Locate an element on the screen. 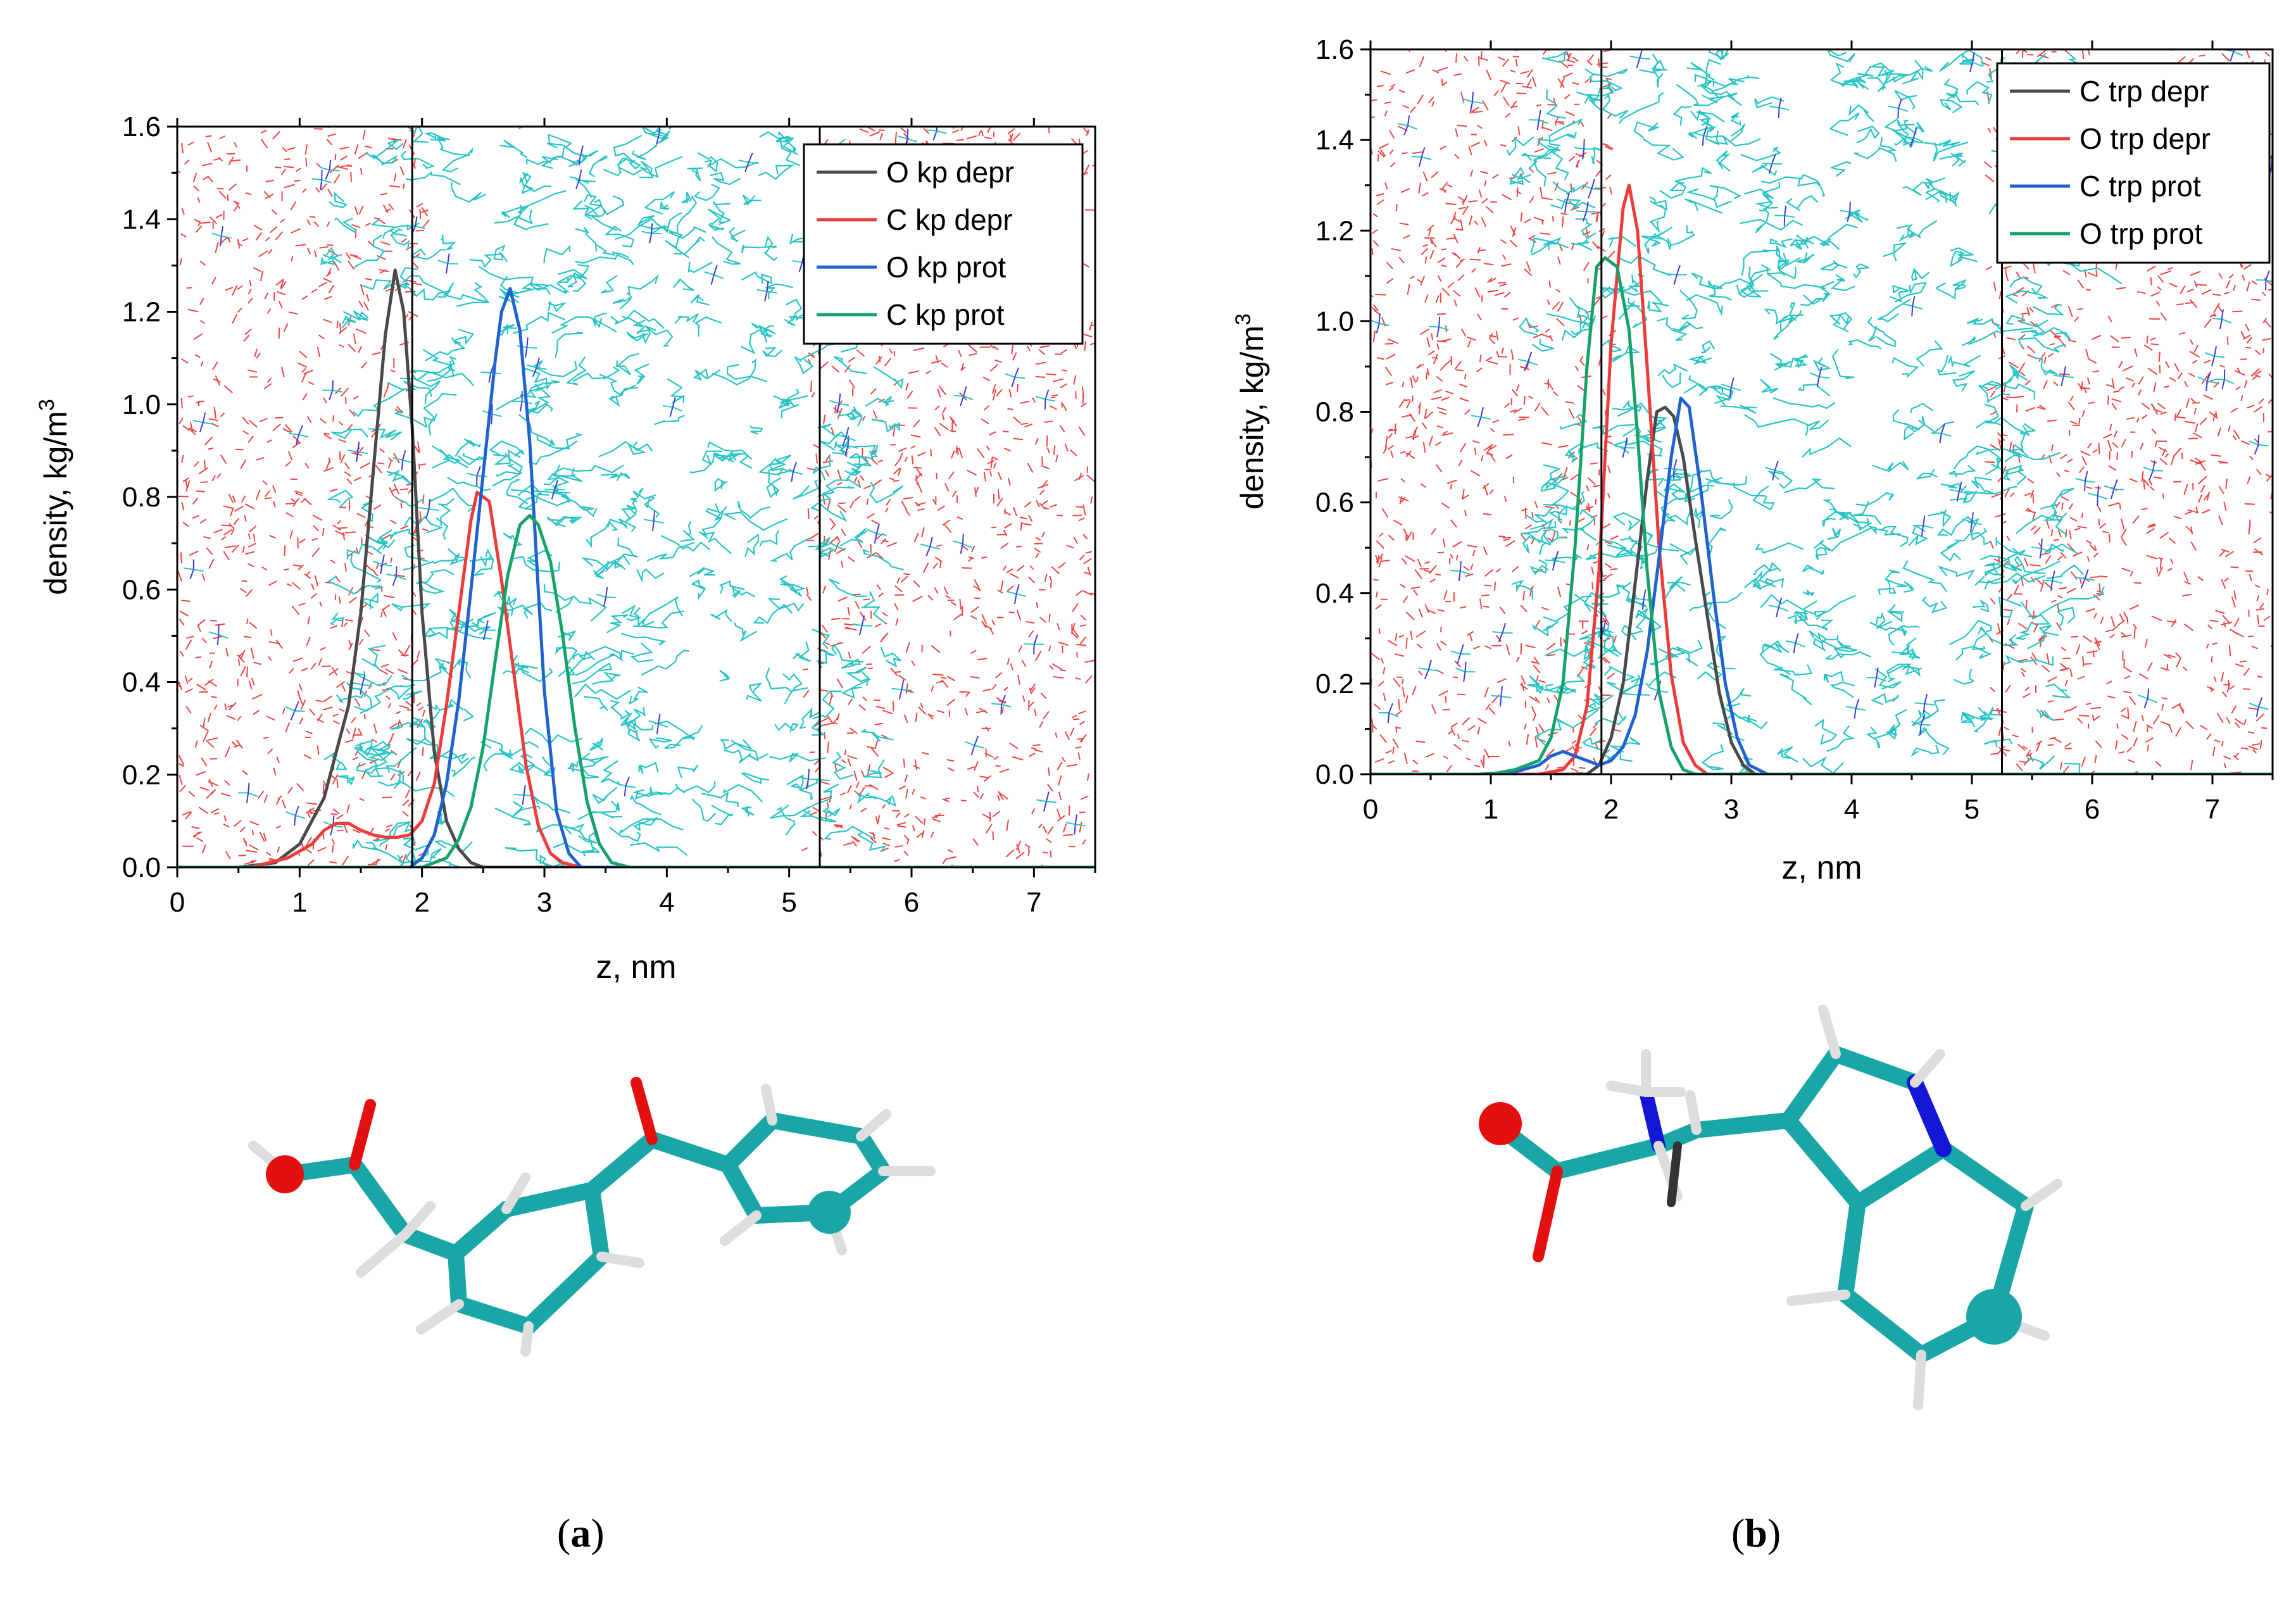 This screenshot has width=2296, height=1601. y-tick-label: 0.0 is located at coordinates (141, 867).